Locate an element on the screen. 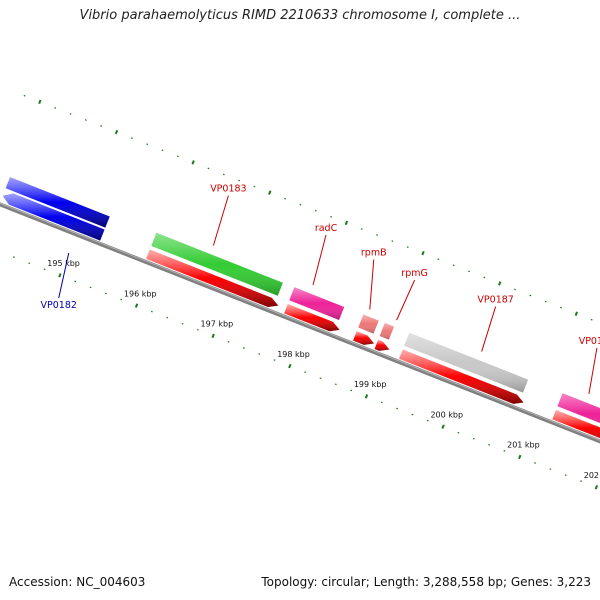 The height and width of the screenshot is (600, 600). feature-radc-cds-shade is located at coordinates (312, 318).